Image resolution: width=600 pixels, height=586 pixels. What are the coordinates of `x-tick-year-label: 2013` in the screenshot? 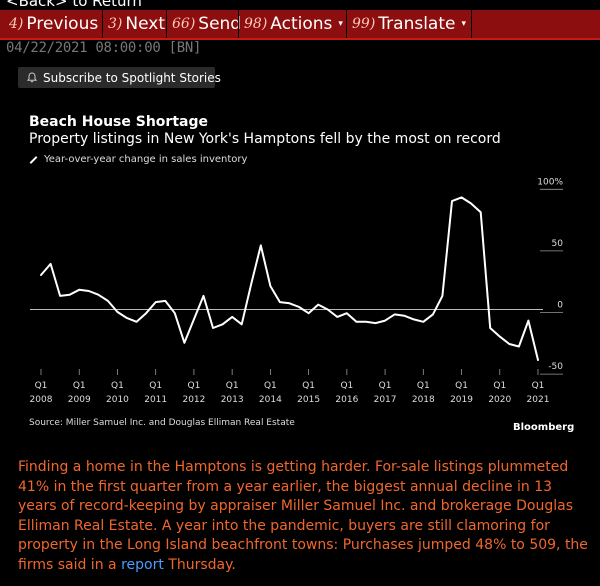 It's located at (232, 400).